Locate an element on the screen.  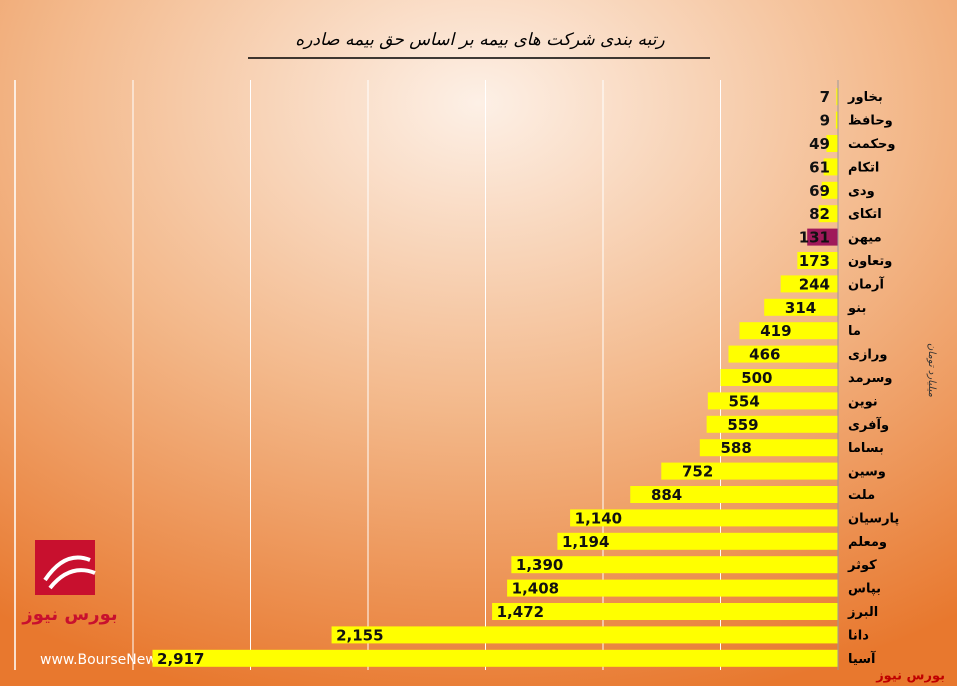
category-label: کوثر is located at coordinates (862, 565).